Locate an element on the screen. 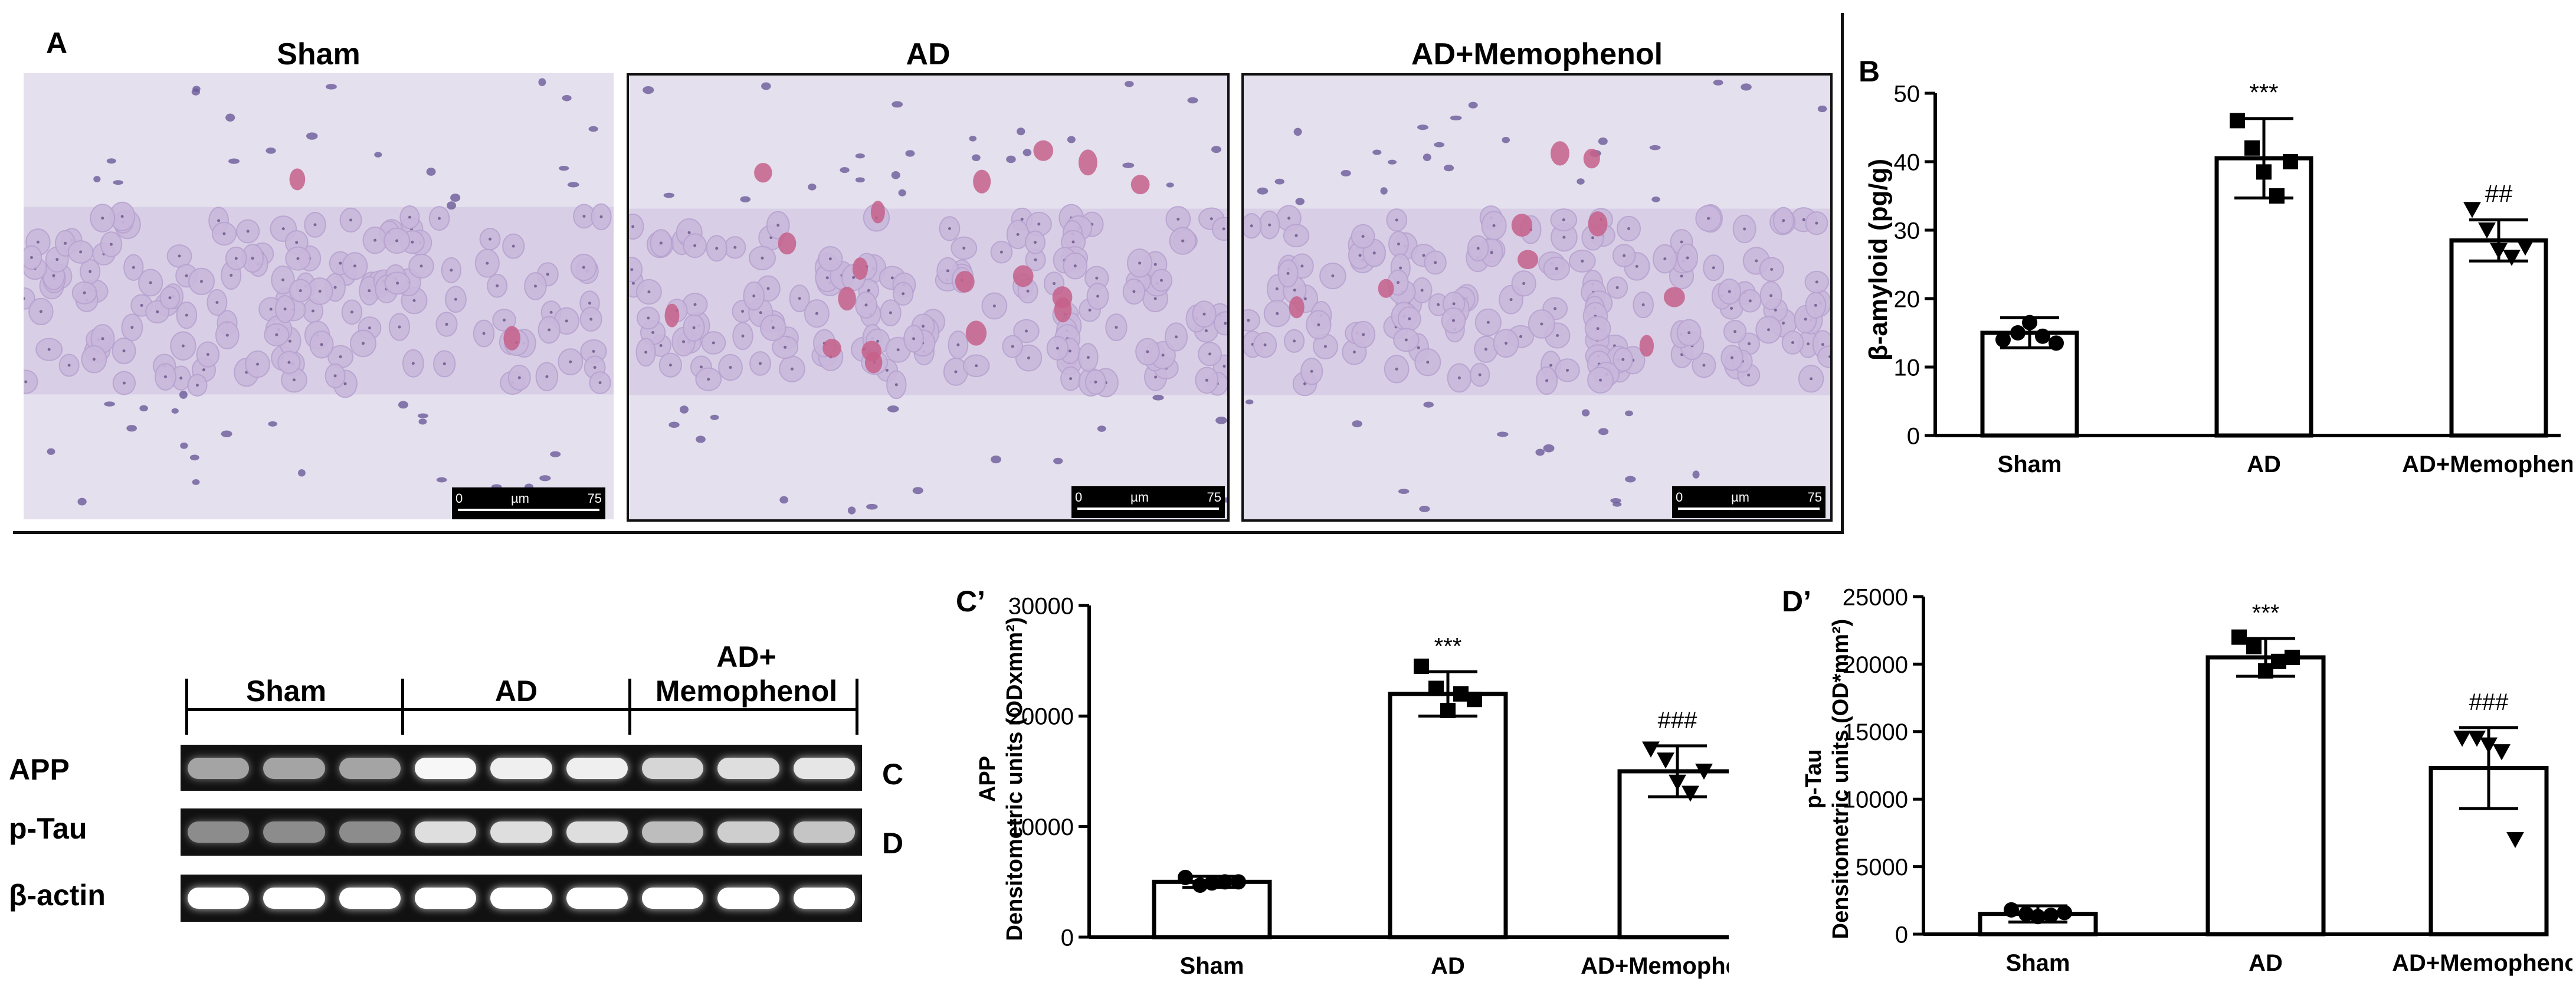 This screenshot has width=2576, height=992. micrograph-ad-memophenol: 0 µm 75 is located at coordinates (1537, 297).